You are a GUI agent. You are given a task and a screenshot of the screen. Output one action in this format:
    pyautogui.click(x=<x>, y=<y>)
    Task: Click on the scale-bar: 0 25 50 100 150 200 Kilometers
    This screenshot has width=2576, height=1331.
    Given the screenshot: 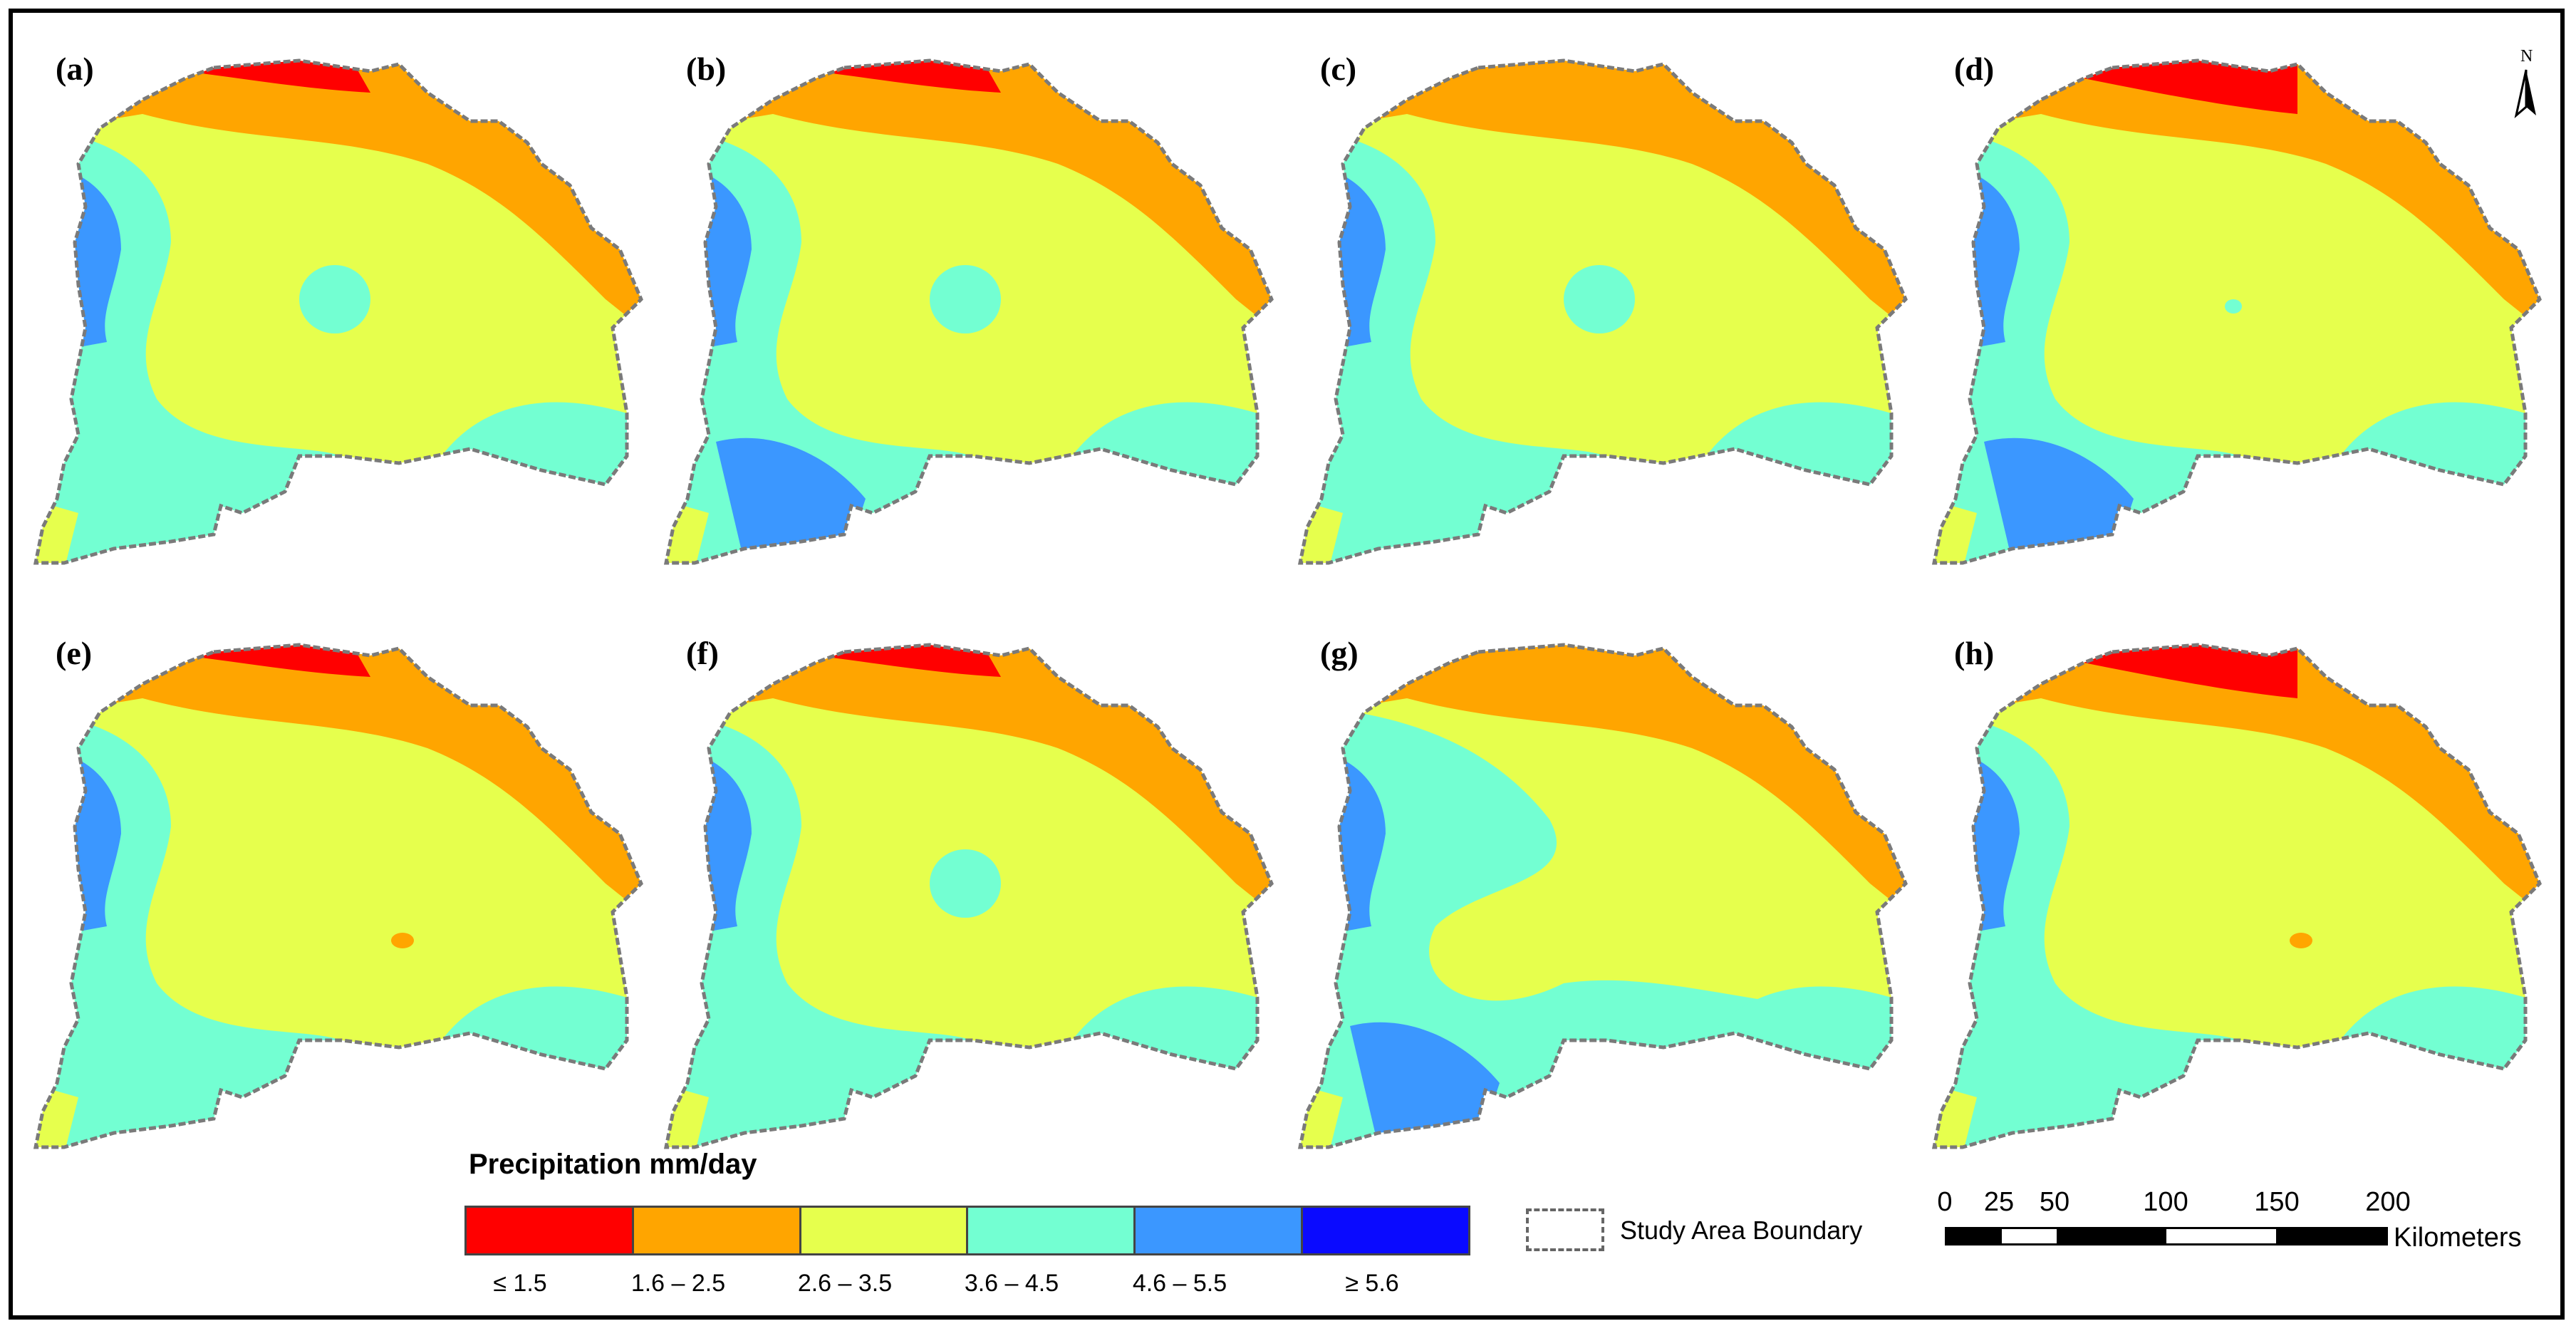 What is the action you would take?
    pyautogui.click(x=2242, y=1230)
    